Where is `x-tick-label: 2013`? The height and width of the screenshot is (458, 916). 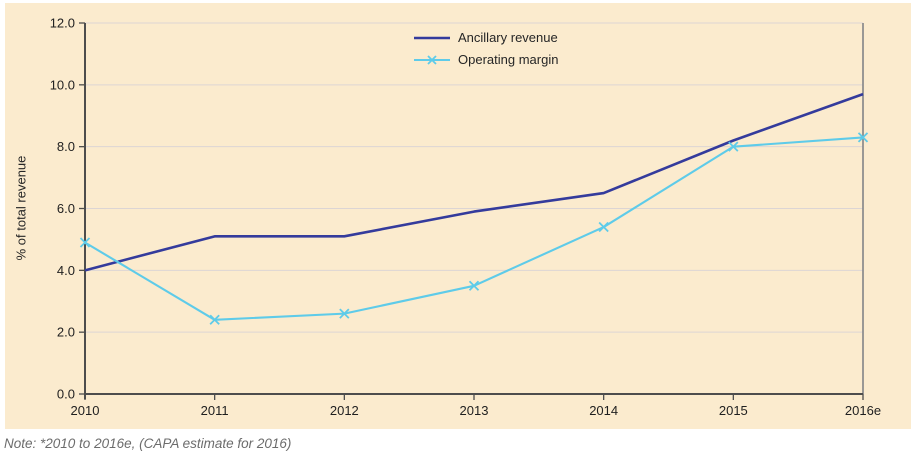
x-tick-label: 2013 is located at coordinates (474, 410).